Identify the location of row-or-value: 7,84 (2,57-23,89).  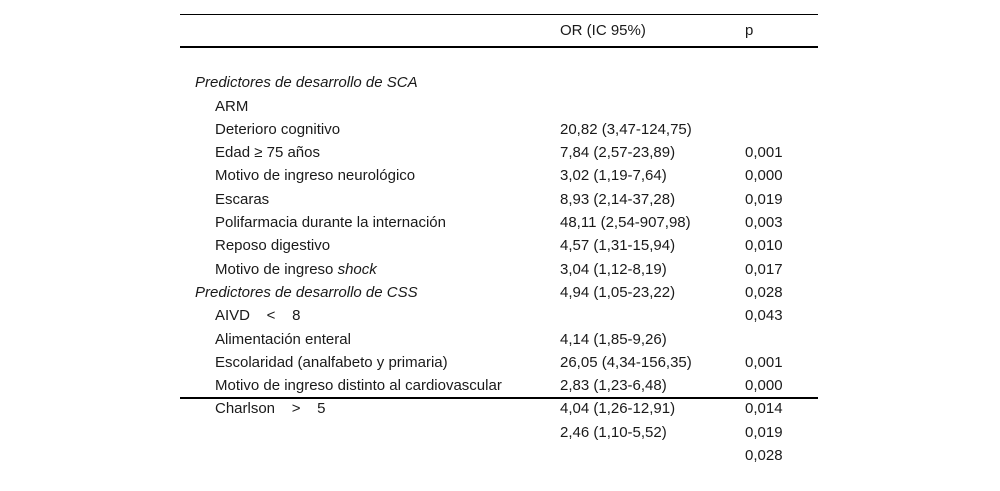
(618, 153).